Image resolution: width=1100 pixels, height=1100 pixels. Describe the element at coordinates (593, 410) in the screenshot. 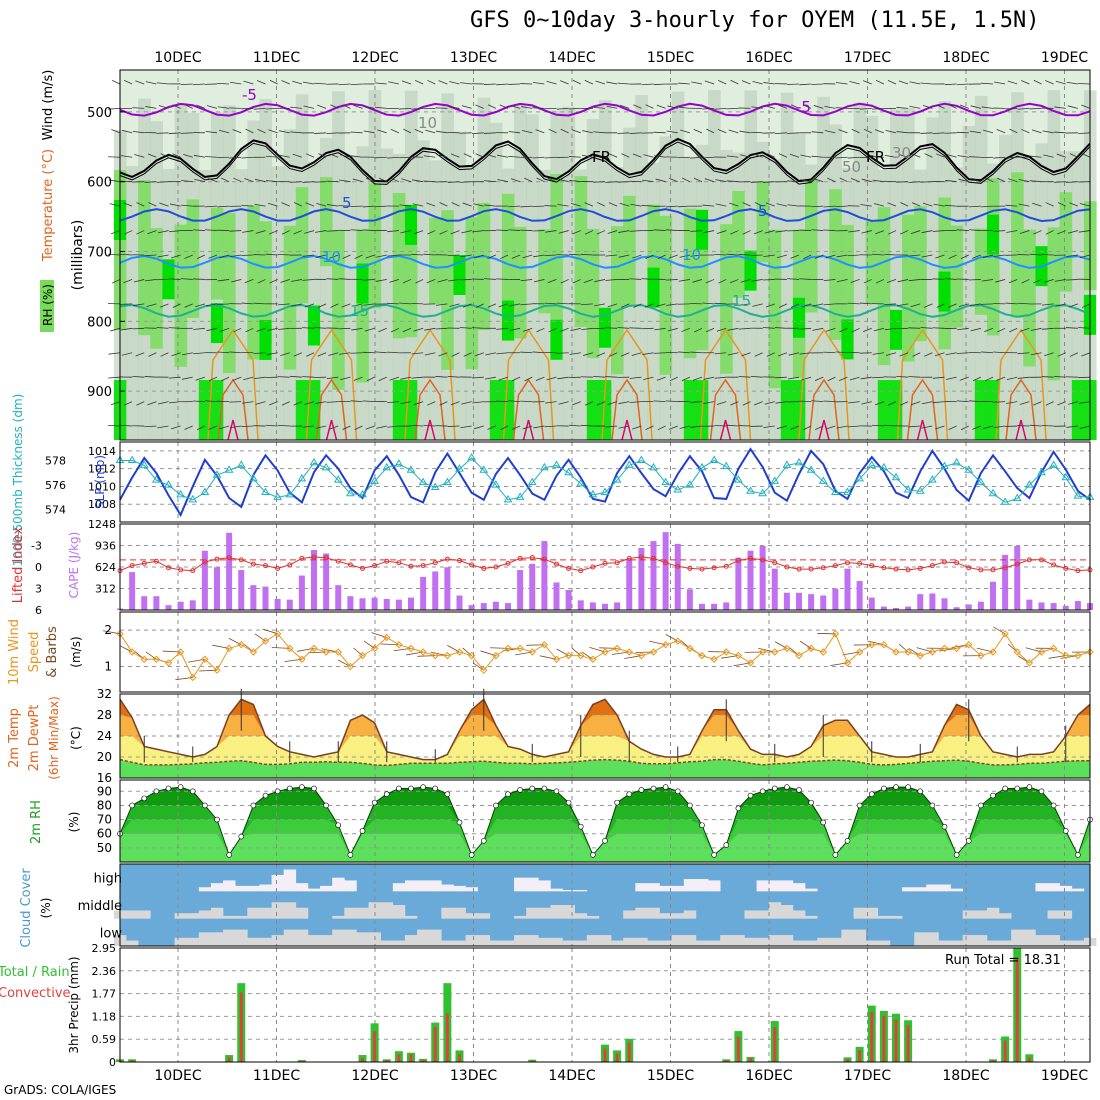

I see `rh-band-bright` at that location.